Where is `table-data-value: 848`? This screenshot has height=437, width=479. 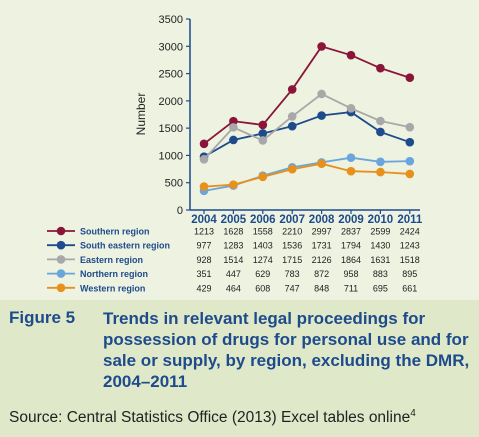 table-data-value: 848 is located at coordinates (321, 288).